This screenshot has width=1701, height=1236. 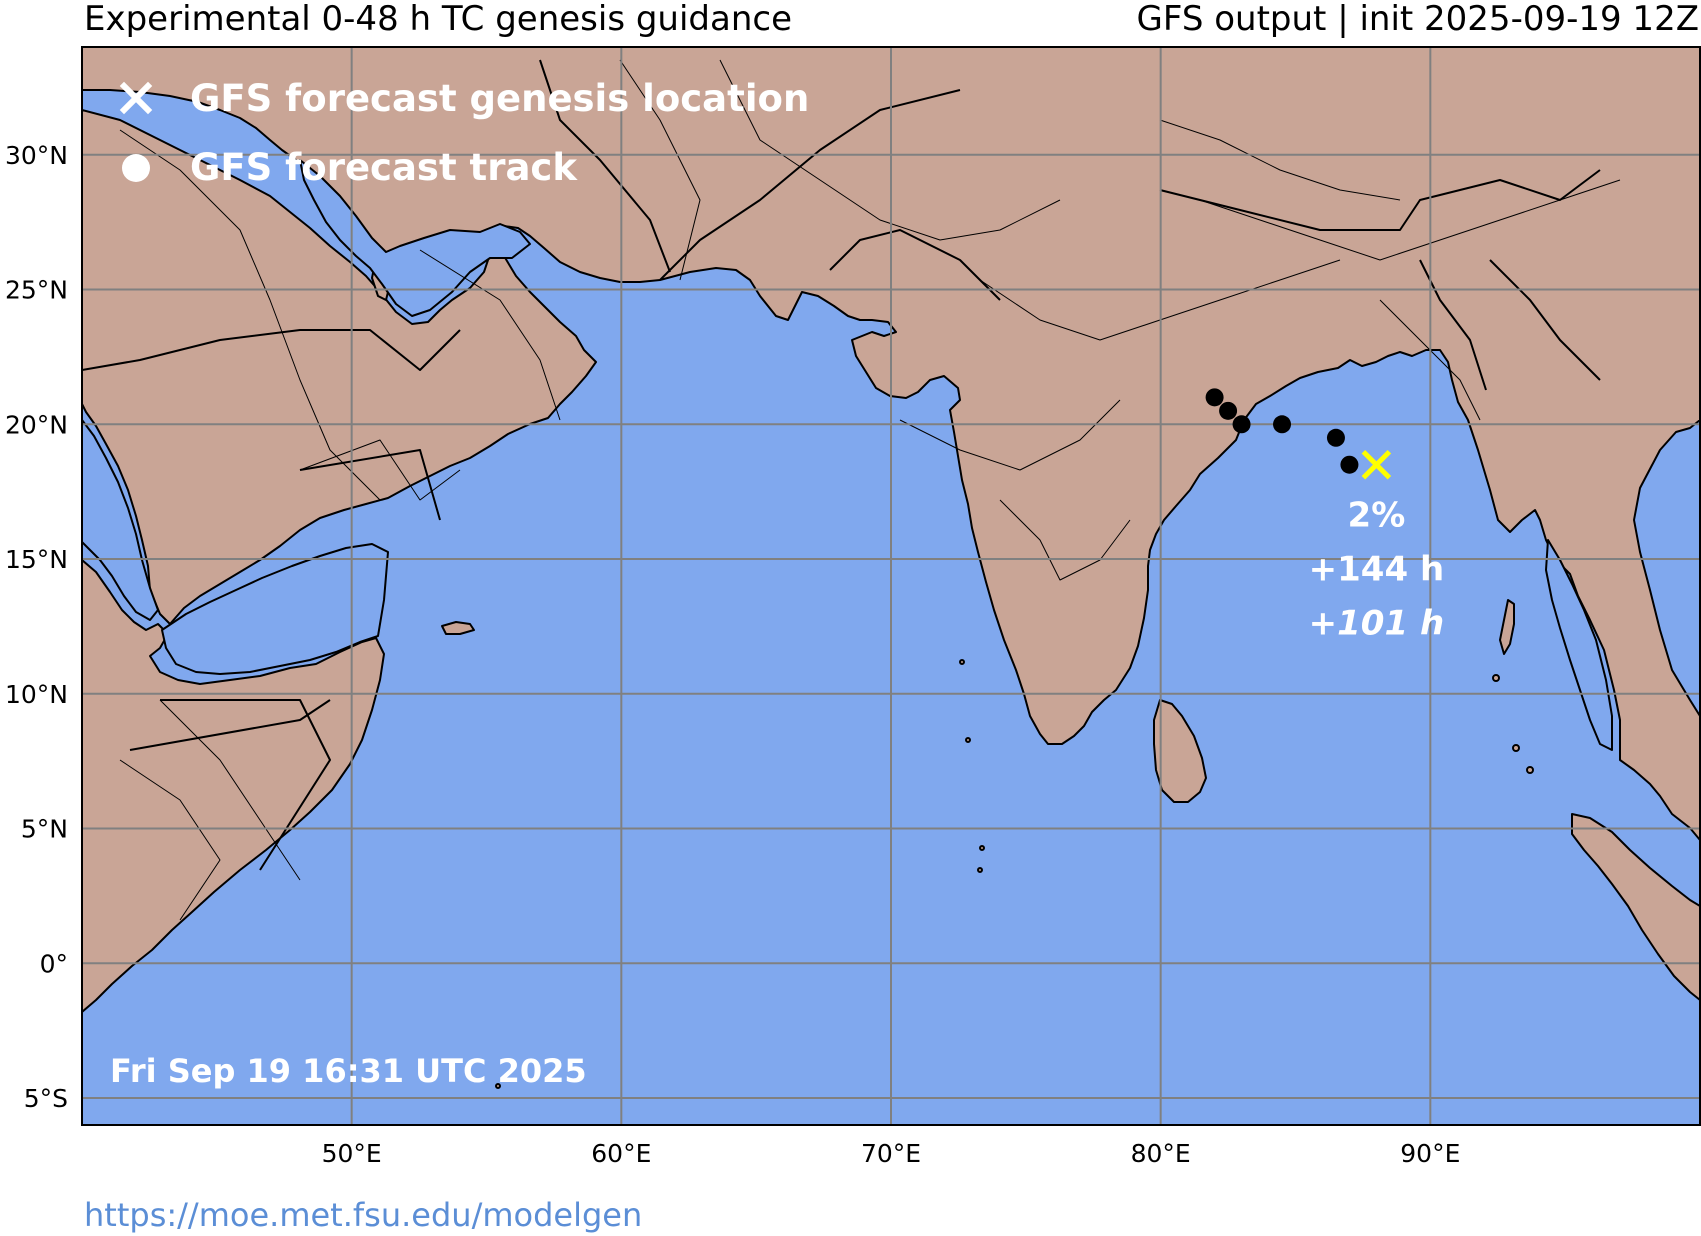 What do you see at coordinates (438, 19) in the screenshot?
I see `map-title: Experimental 0-48 h TC genesis guidance` at bounding box center [438, 19].